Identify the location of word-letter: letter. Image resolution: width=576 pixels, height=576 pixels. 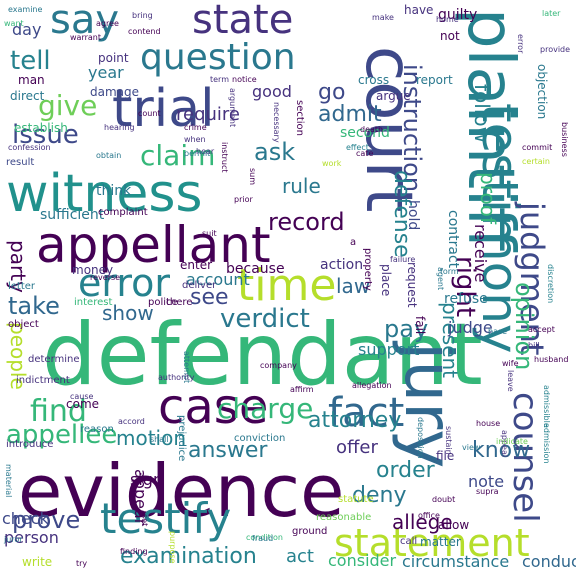
(22, 286).